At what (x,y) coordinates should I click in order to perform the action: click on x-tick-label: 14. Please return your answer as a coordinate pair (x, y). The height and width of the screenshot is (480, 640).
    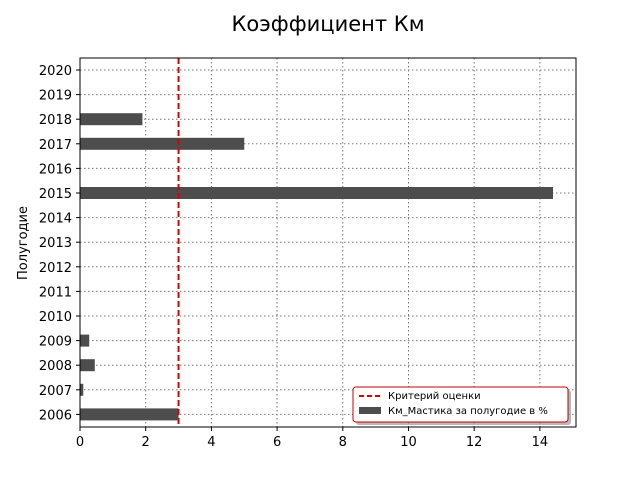
    Looking at the image, I should click on (540, 442).